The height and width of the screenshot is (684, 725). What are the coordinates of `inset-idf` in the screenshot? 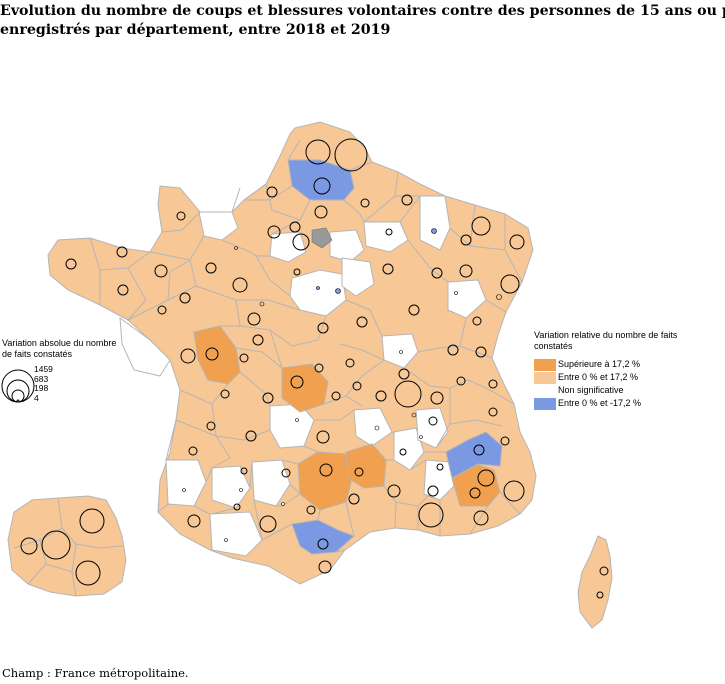 It's located at (67, 546).